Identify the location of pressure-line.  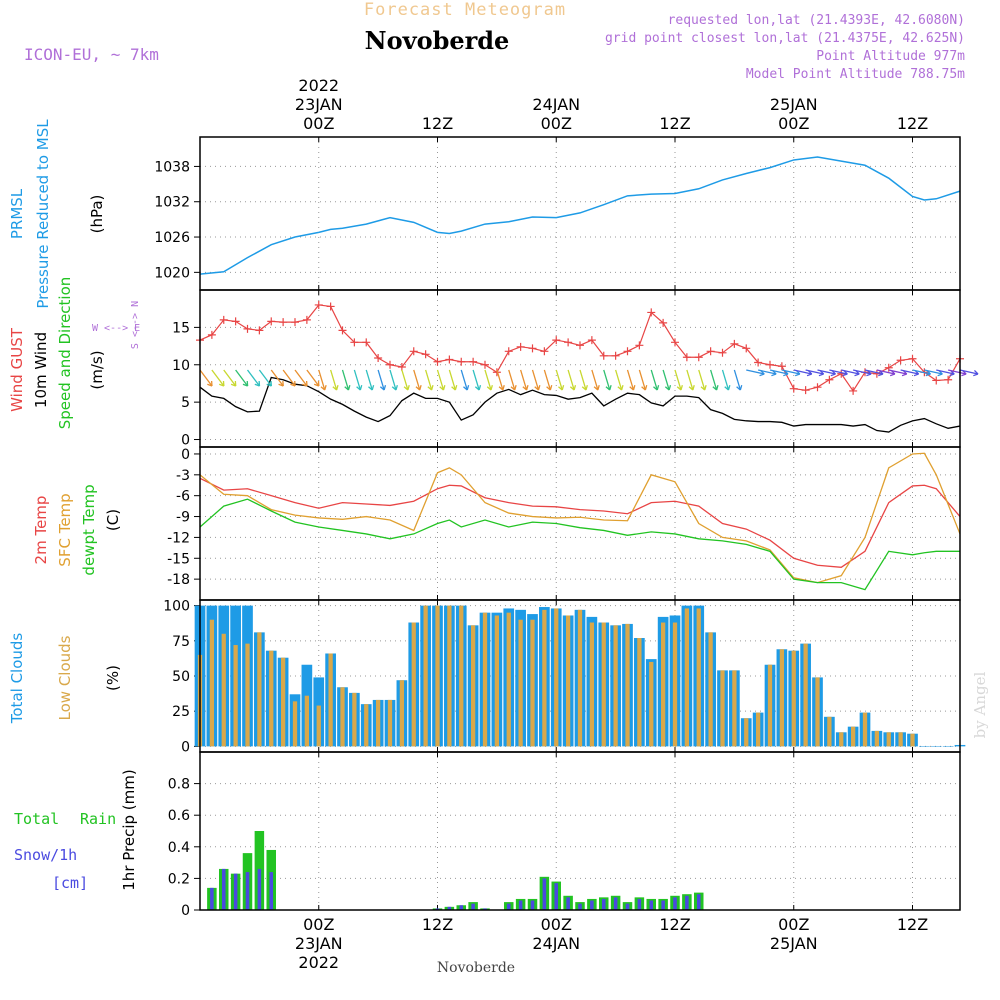
(580, 215).